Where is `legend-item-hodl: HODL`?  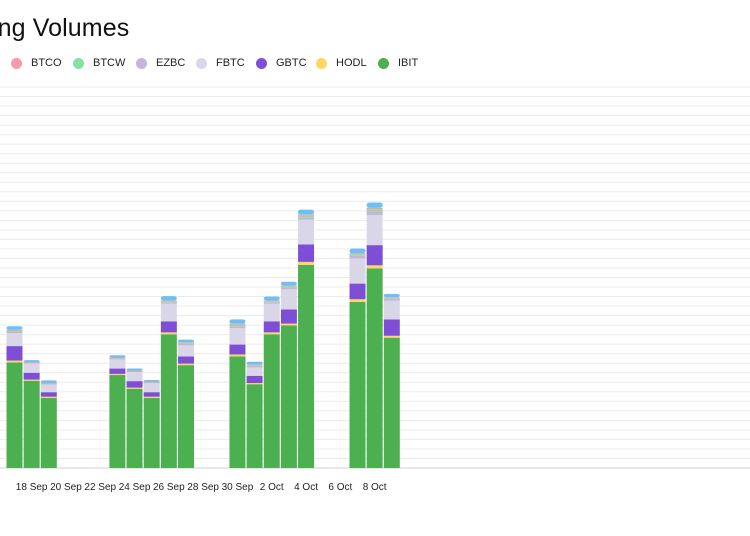
legend-item-hodl: HODL is located at coordinates (341, 63).